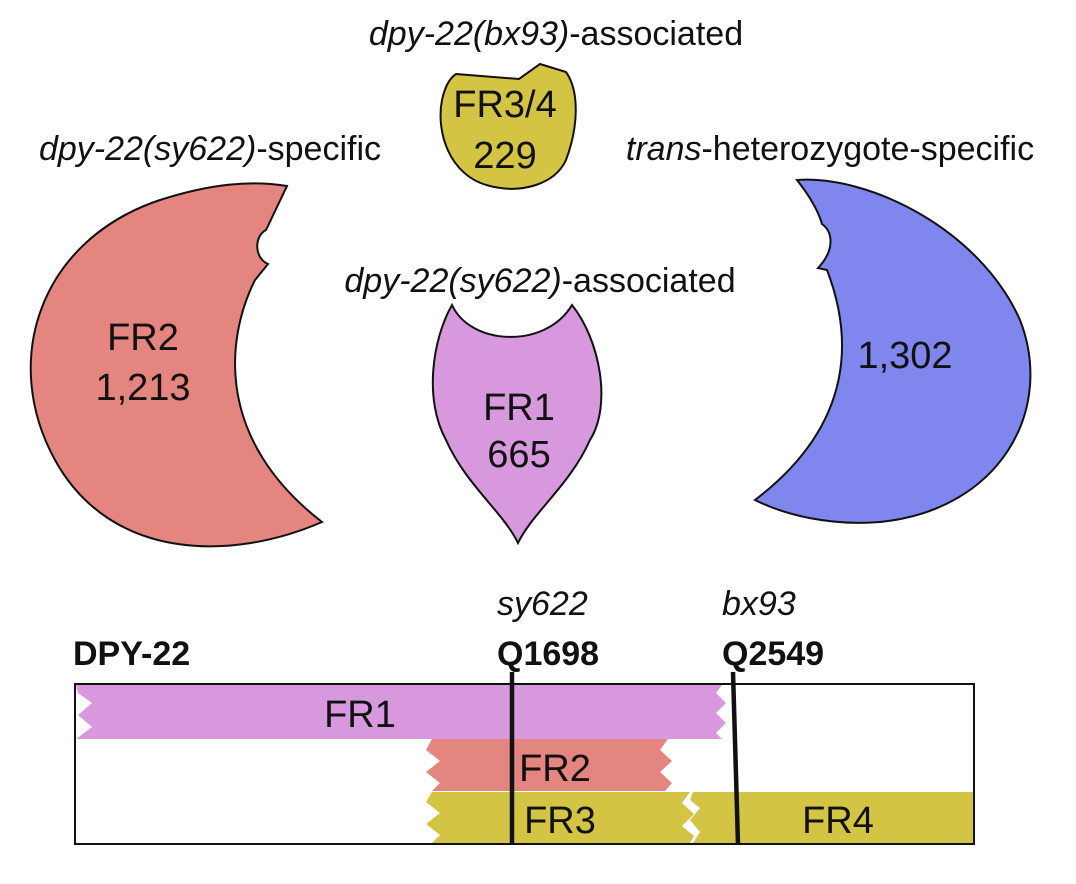  Describe the element at coordinates (142, 388) in the screenshot. I see `fr2-count: 1,213` at that location.